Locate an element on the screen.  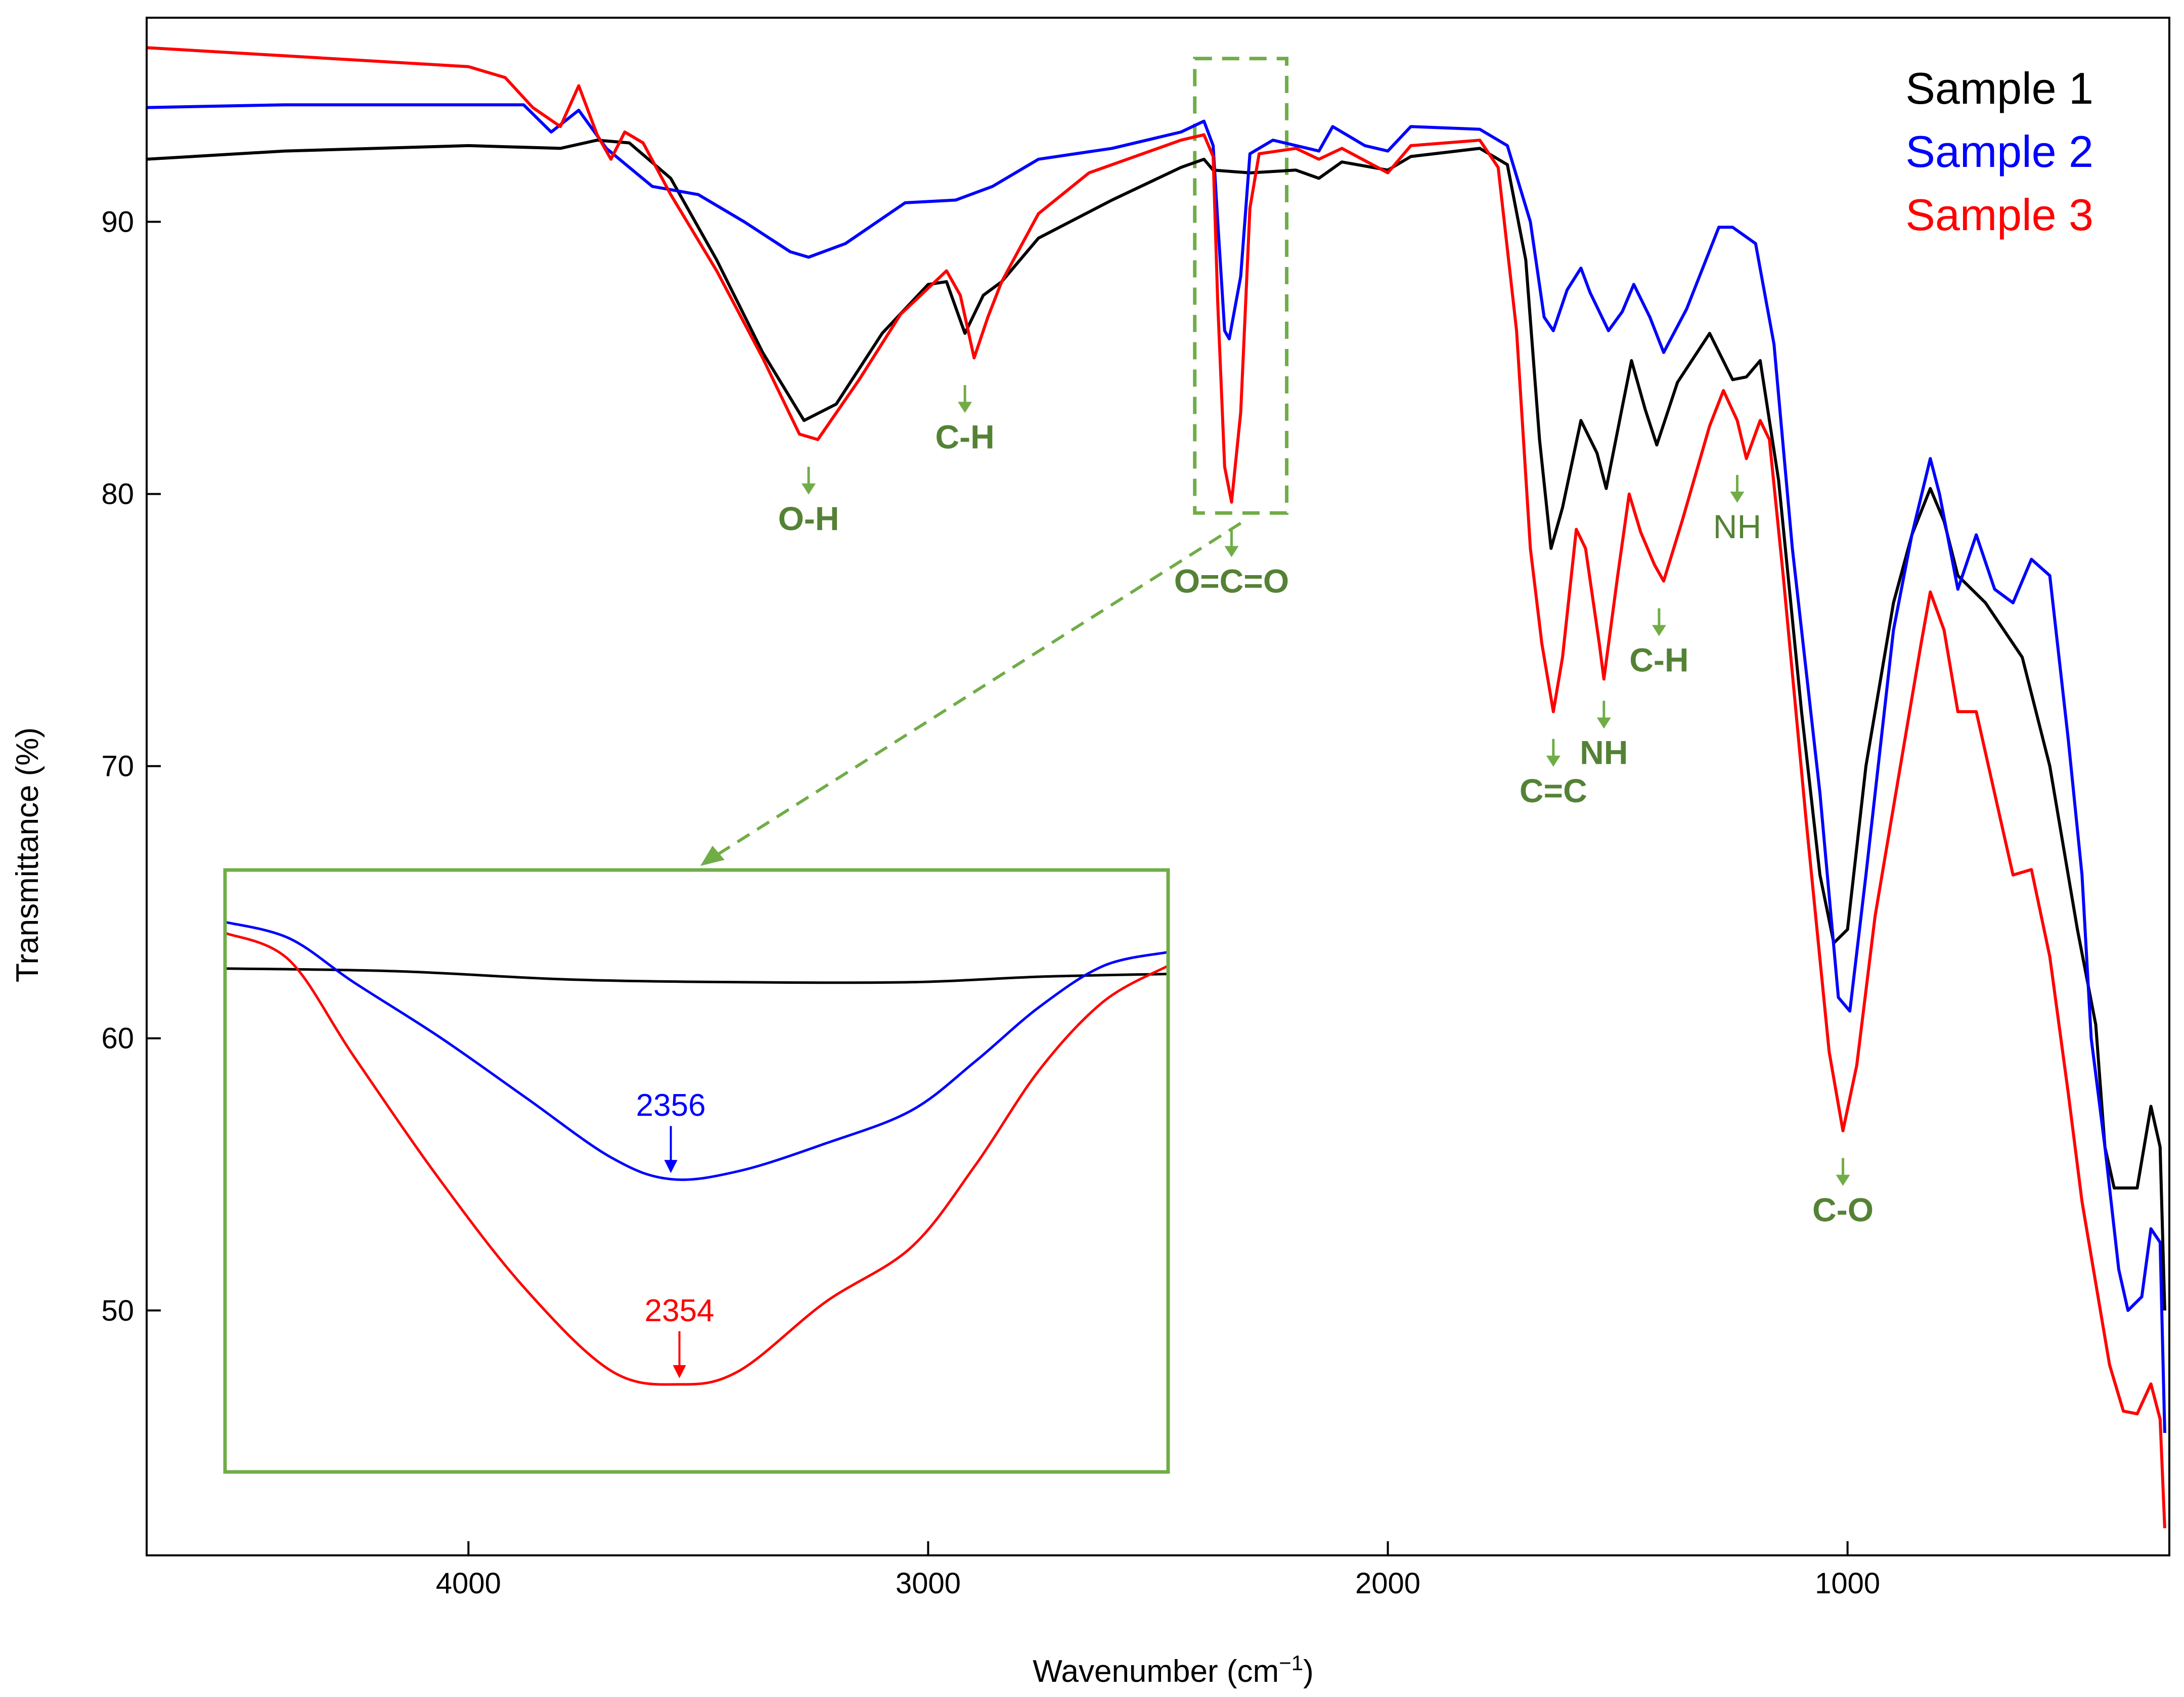
inset-peak-label: 2356 is located at coordinates (671, 1105).